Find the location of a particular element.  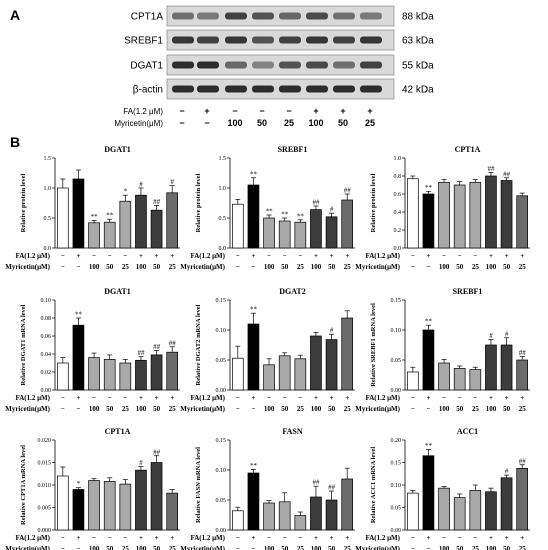

blot-treatment-value: 50 is located at coordinates (262, 123).